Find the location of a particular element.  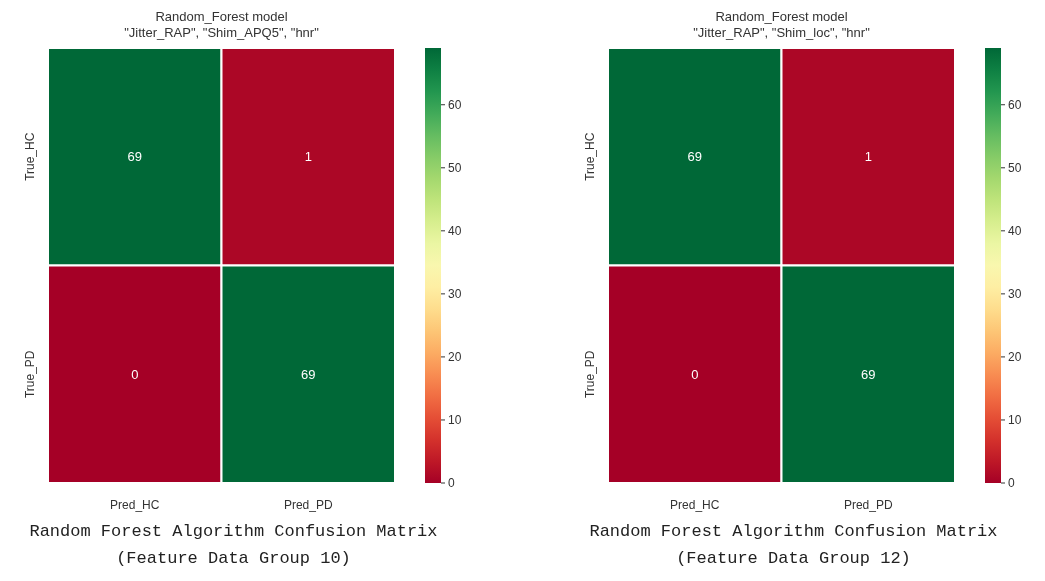

text: (Feature Data Group 10) is located at coordinates (233, 558).